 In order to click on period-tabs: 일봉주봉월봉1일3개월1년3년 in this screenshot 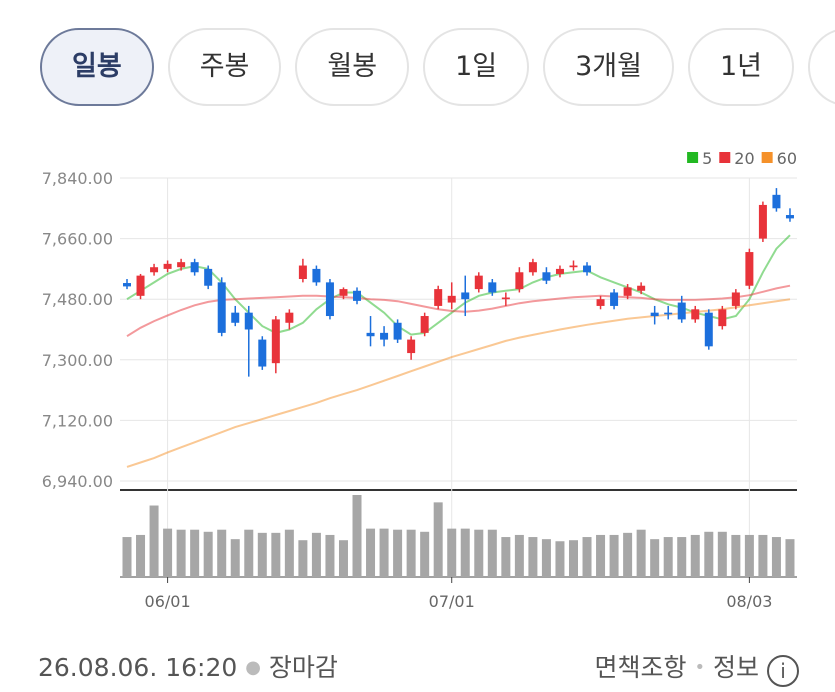, I will do `click(437, 68)`.